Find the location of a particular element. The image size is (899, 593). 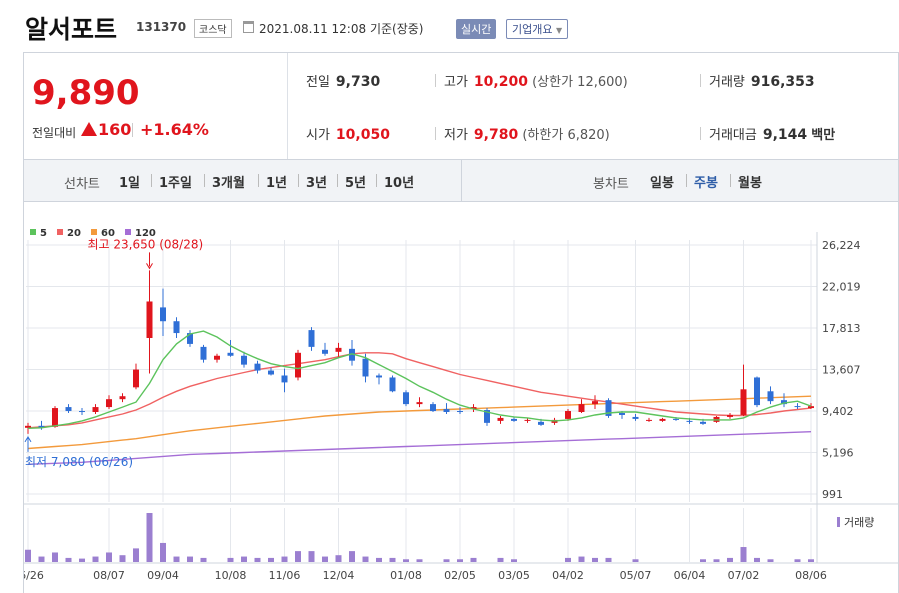

ma60-line is located at coordinates (419, 422).